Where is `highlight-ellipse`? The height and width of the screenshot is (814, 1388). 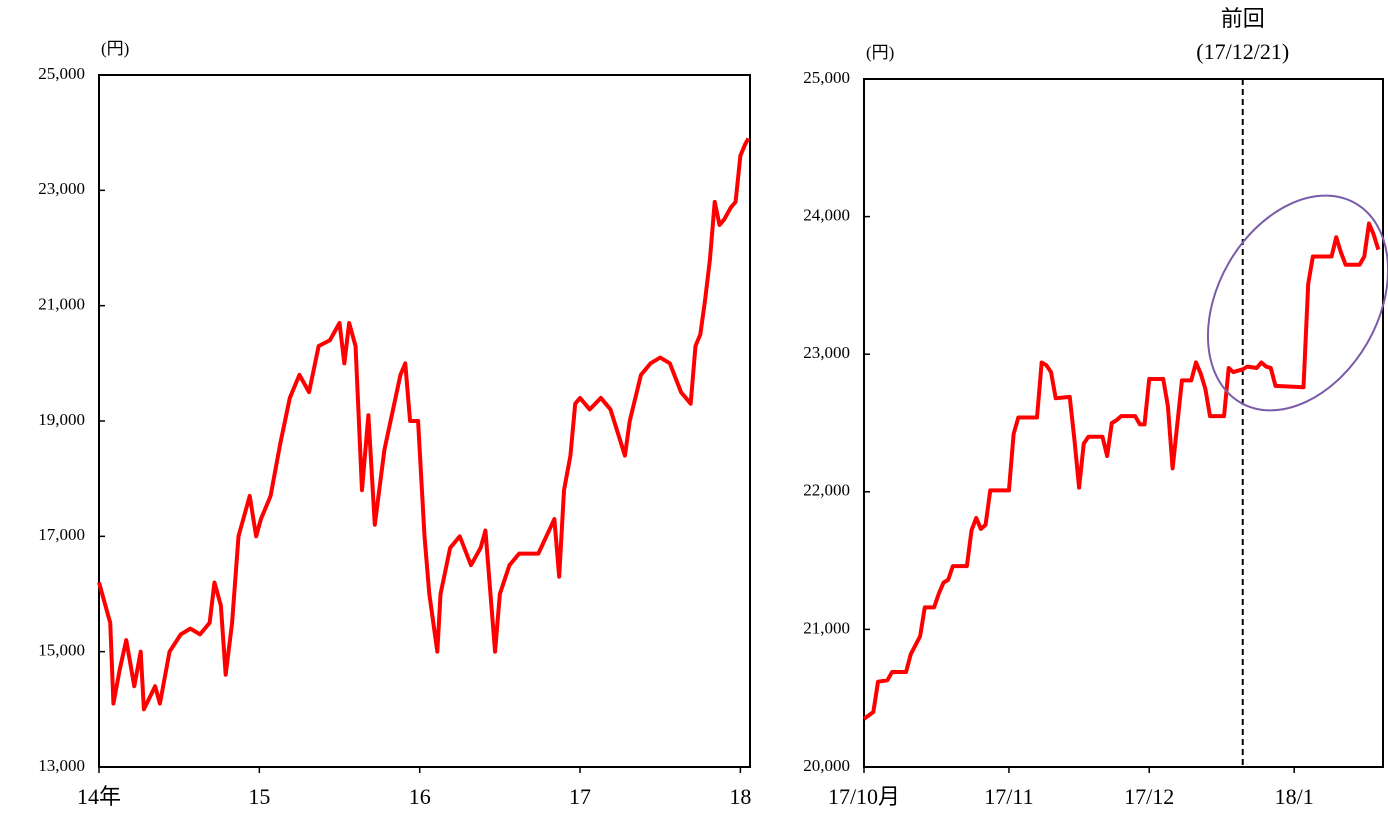 highlight-ellipse is located at coordinates (1297, 303).